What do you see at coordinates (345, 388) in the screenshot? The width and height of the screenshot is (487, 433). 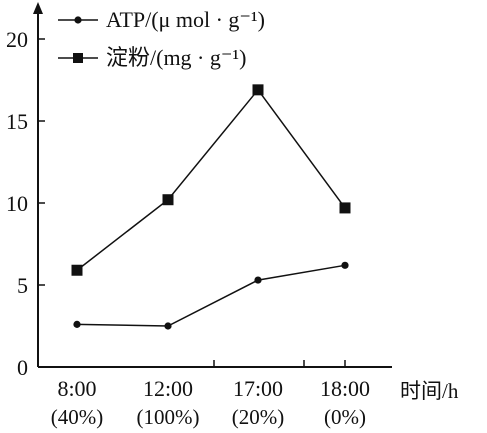 I see `x-tick-label: 18:00` at bounding box center [345, 388].